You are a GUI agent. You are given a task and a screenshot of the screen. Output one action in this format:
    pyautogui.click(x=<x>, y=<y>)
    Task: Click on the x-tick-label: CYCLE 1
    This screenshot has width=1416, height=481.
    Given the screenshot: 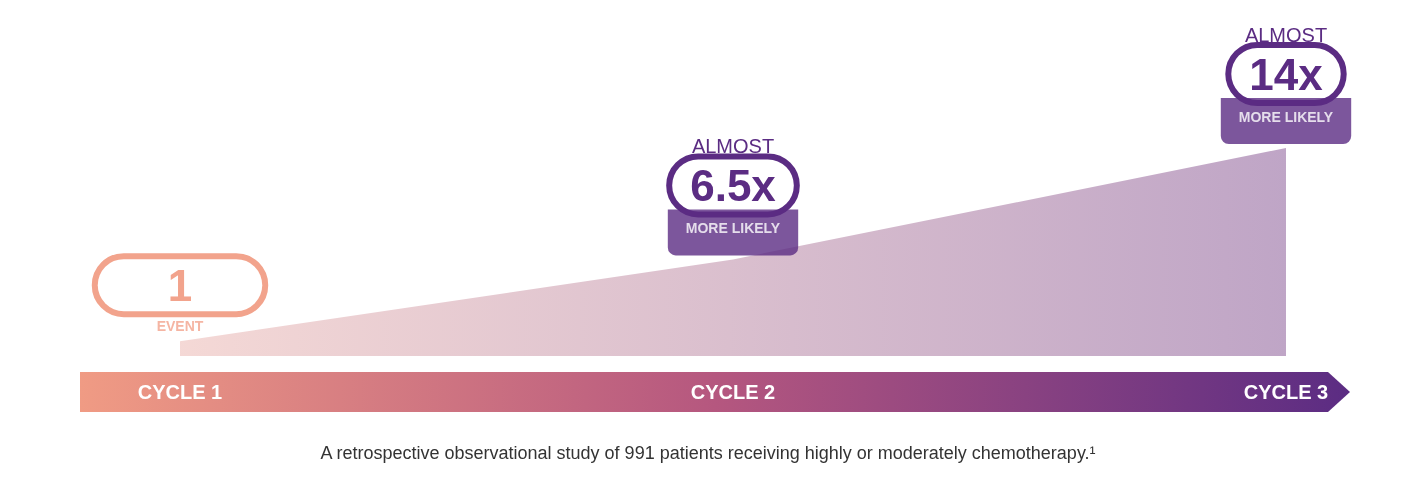 What is the action you would take?
    pyautogui.click(x=180, y=392)
    